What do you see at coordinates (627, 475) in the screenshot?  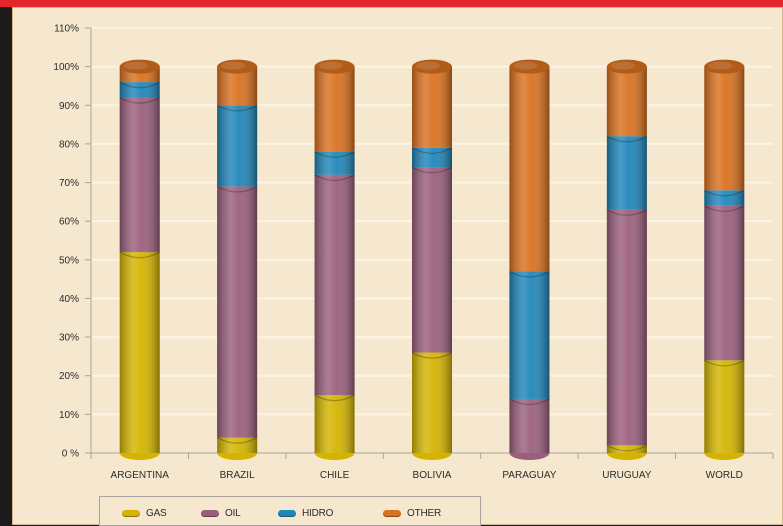 I see `x-tick-label: URUGUAY` at bounding box center [627, 475].